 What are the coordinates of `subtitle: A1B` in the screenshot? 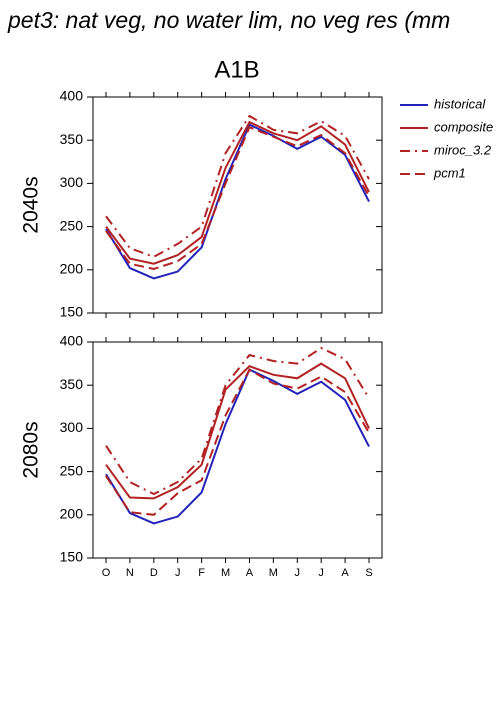 It's located at (236, 69).